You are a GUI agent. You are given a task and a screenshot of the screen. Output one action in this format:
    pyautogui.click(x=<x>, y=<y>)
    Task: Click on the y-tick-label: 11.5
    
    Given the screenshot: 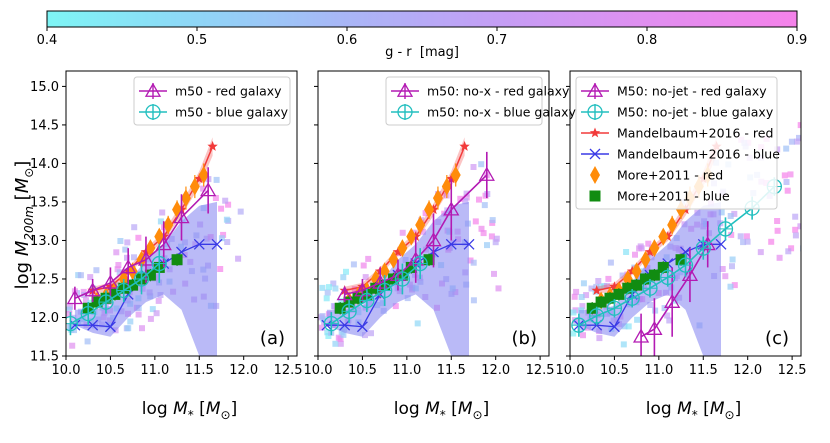 What is the action you would take?
    pyautogui.click(x=44, y=357)
    